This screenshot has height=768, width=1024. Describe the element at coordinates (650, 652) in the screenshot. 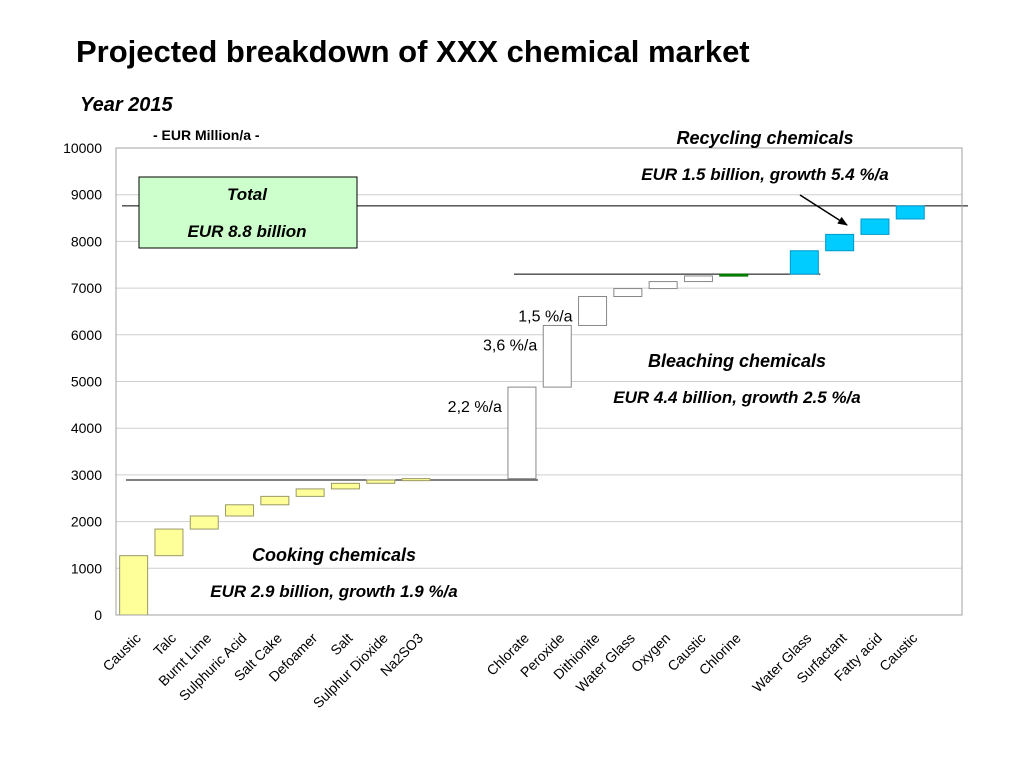

I see `x-tick-label: Oxygen` at that location.